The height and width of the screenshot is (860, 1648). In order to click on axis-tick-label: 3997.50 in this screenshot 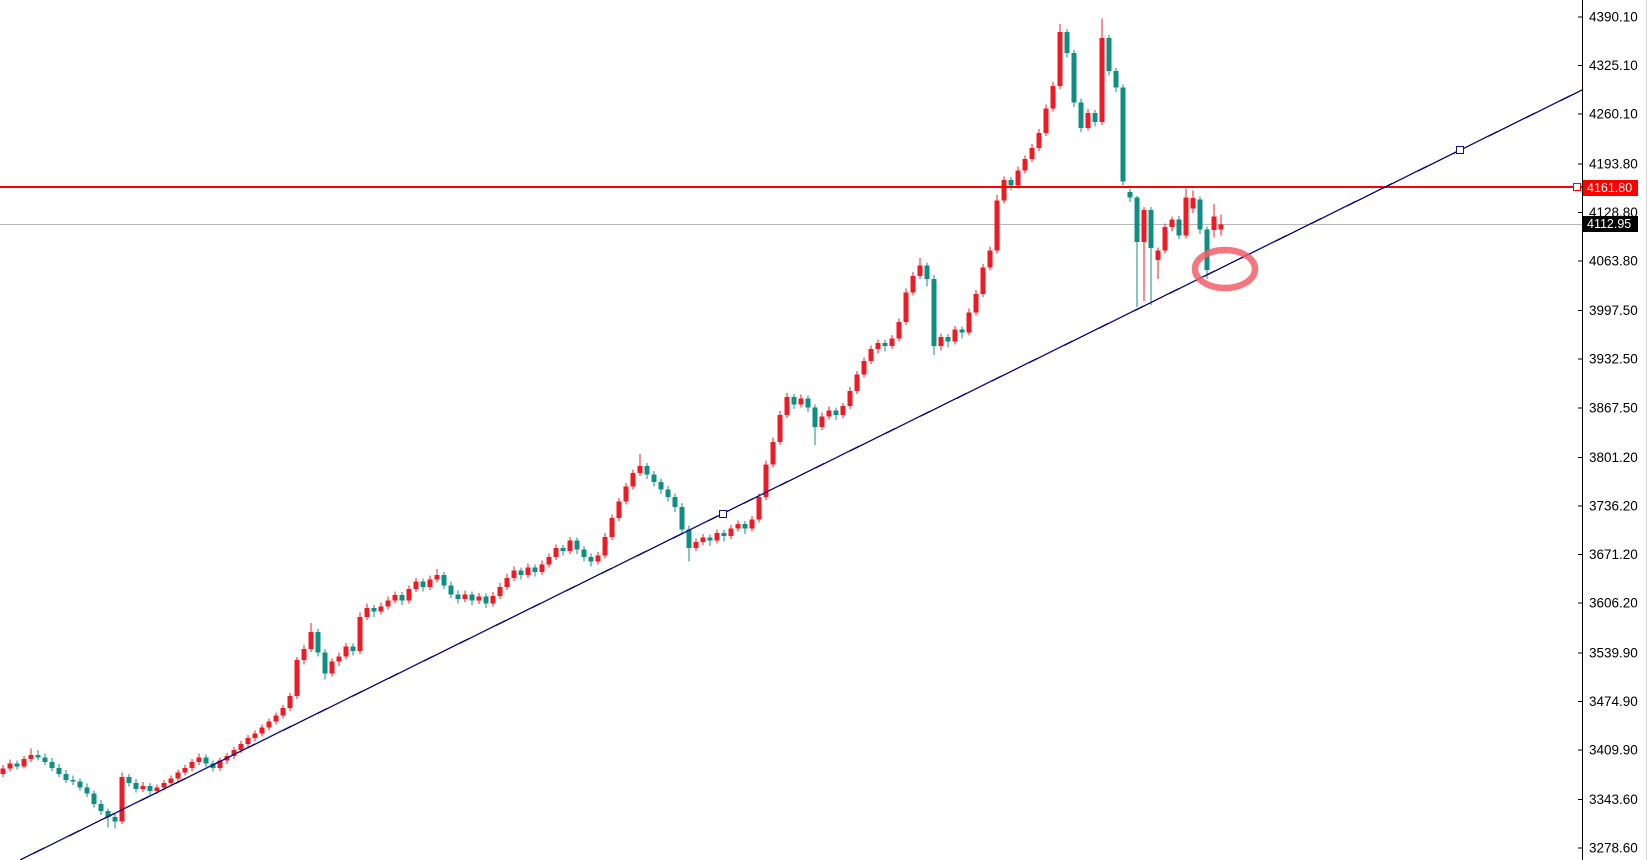, I will do `click(1613, 310)`.